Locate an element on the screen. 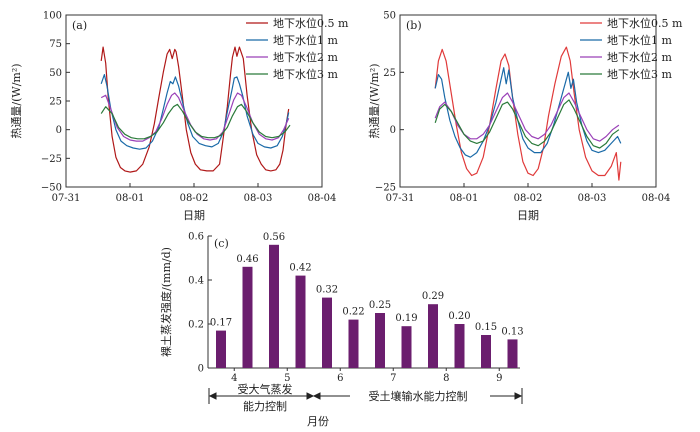  chart-a-xticks: 07-31 08-01 08-02 08-03 08-04 is located at coordinates (194, 193).